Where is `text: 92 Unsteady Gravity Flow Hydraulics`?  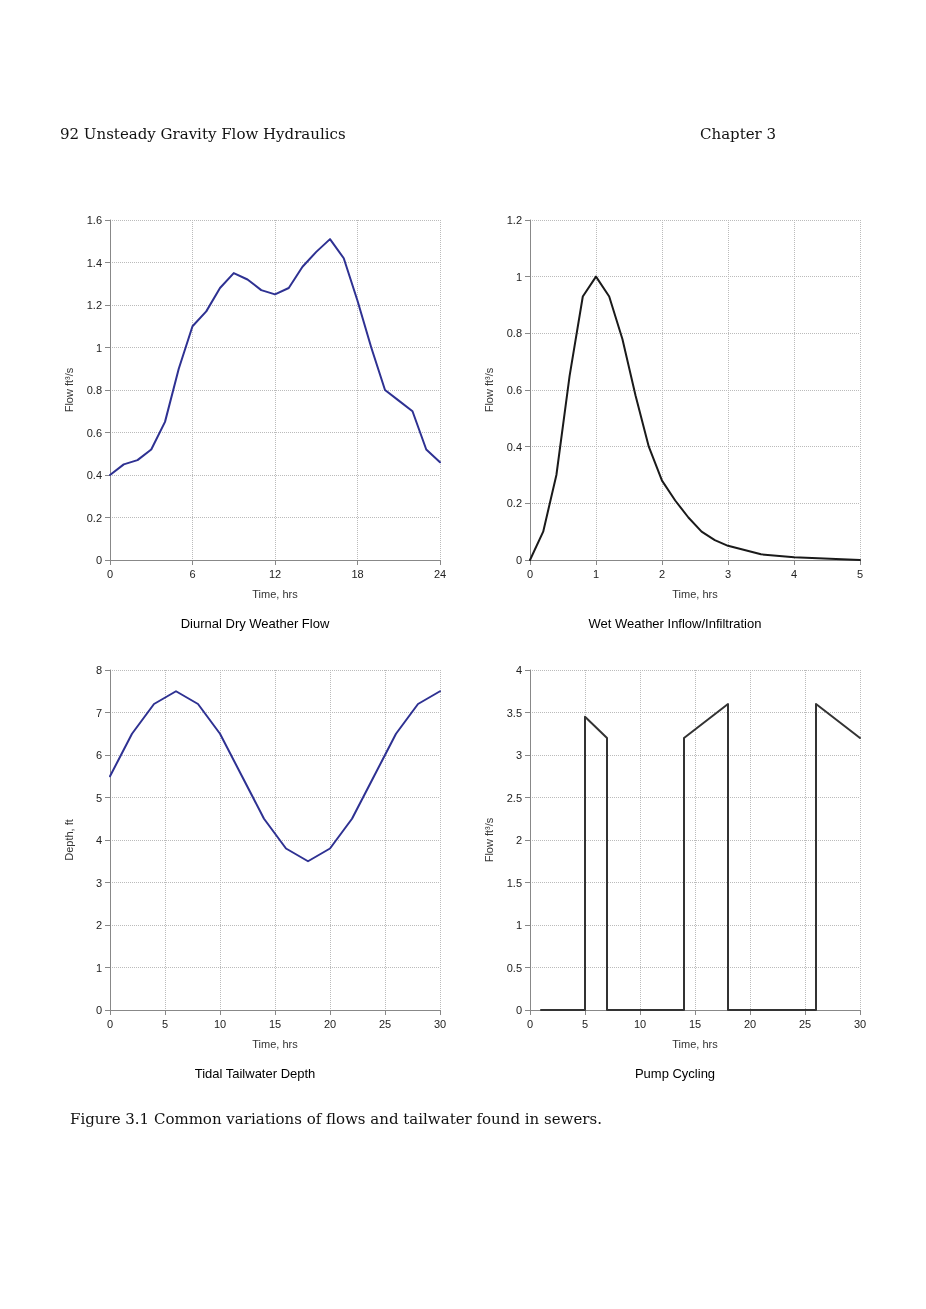
text: 92 Unsteady Gravity Flow Hydraulics is located at coordinates (203, 134).